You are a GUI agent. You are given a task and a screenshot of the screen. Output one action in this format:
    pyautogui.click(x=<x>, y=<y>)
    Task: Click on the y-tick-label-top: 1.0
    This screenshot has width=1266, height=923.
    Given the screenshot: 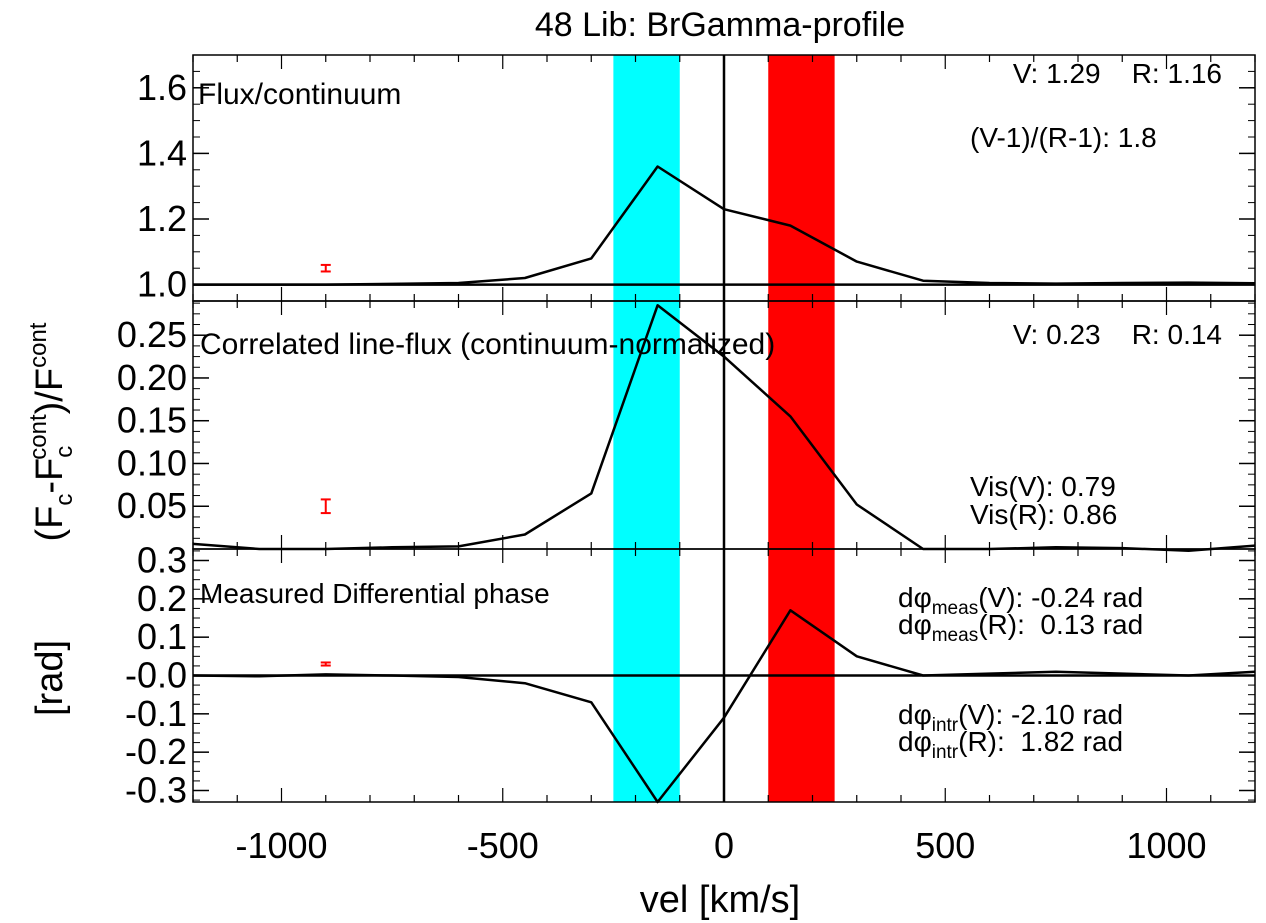 What is the action you would take?
    pyautogui.click(x=162, y=284)
    